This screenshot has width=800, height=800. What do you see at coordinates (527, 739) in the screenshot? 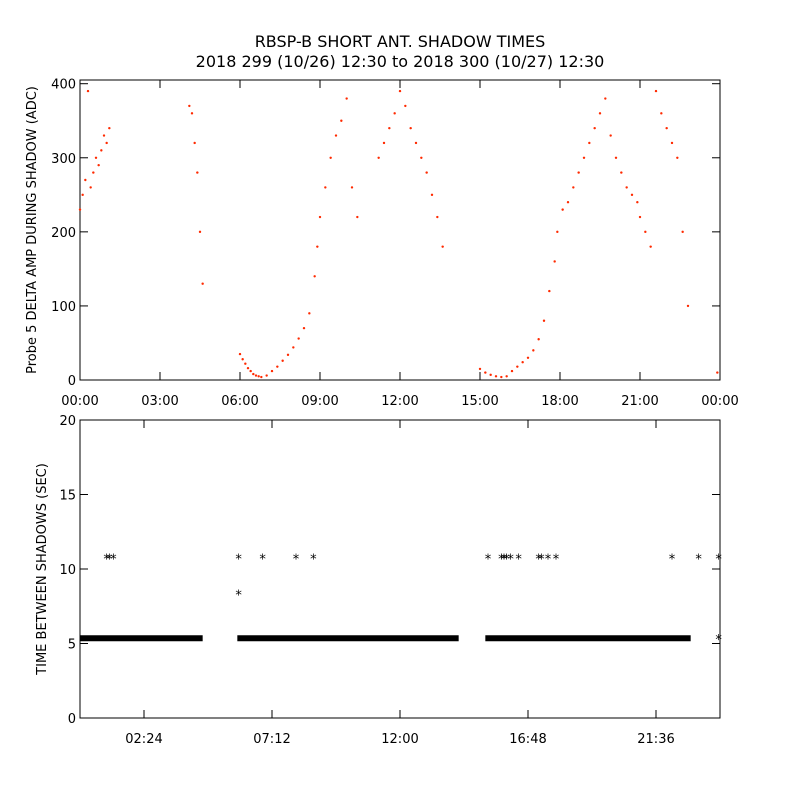
I see `x-tick-label: 16:48` at bounding box center [527, 739].